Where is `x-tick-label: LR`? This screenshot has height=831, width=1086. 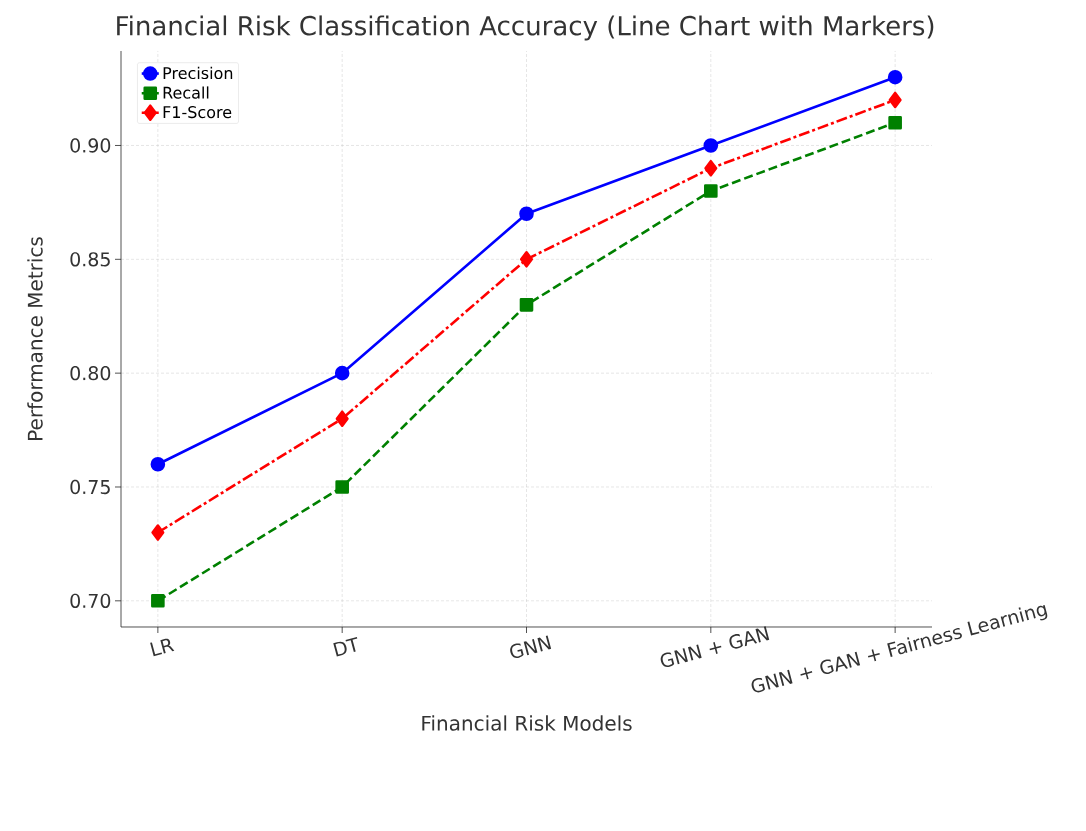 x-tick-label: LR is located at coordinates (162, 647).